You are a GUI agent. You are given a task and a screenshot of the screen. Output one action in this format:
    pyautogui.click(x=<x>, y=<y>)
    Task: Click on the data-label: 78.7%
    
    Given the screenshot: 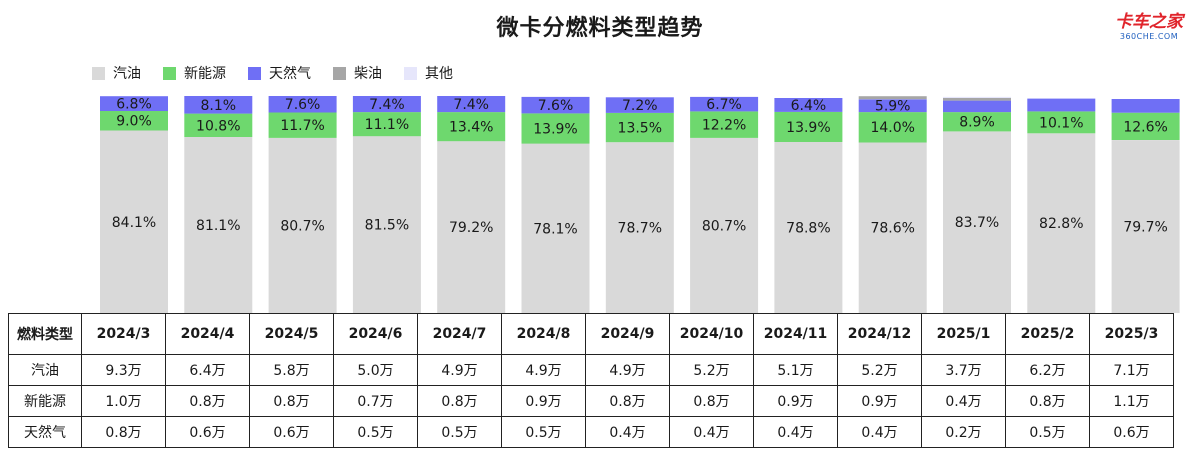 What is the action you would take?
    pyautogui.click(x=640, y=229)
    